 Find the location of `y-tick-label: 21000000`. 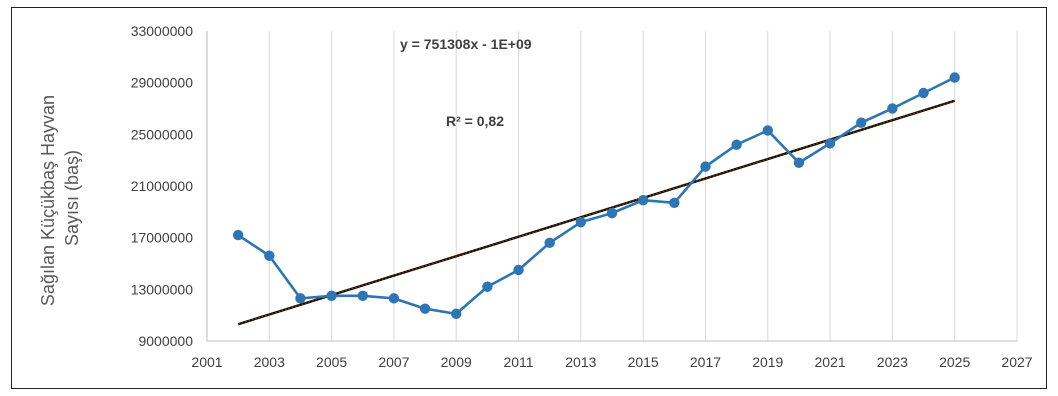

y-tick-label: 21000000 is located at coordinates (162, 186).